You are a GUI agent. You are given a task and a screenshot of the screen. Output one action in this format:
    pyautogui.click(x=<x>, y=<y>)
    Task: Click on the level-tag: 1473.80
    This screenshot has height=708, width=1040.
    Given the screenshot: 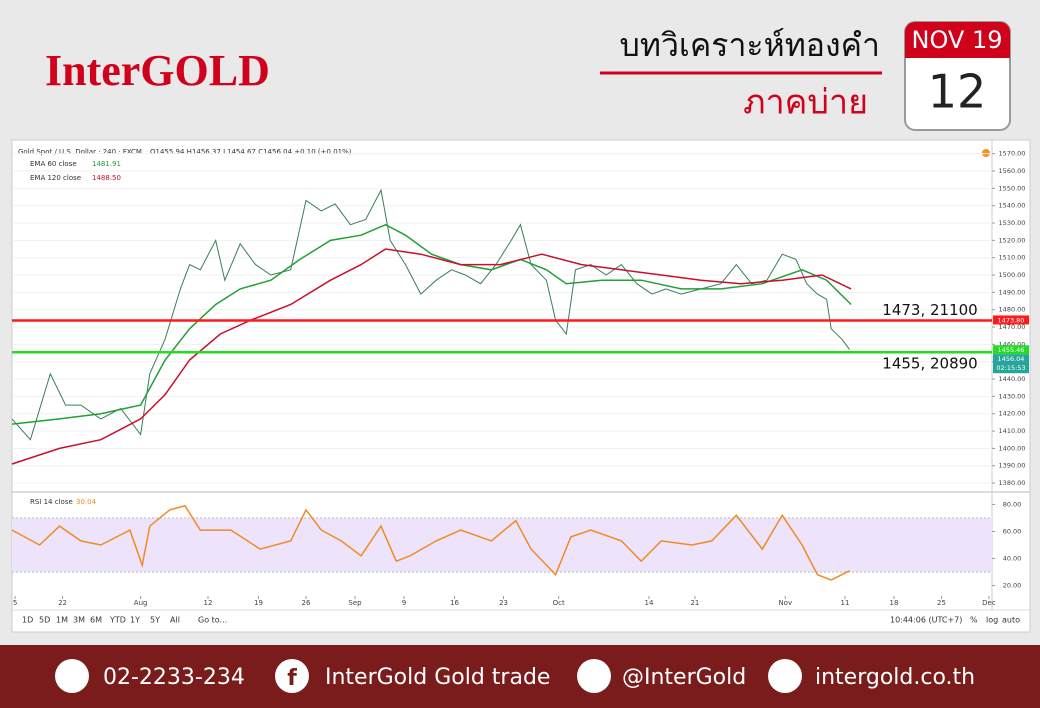 What is the action you would take?
    pyautogui.click(x=1011, y=320)
    